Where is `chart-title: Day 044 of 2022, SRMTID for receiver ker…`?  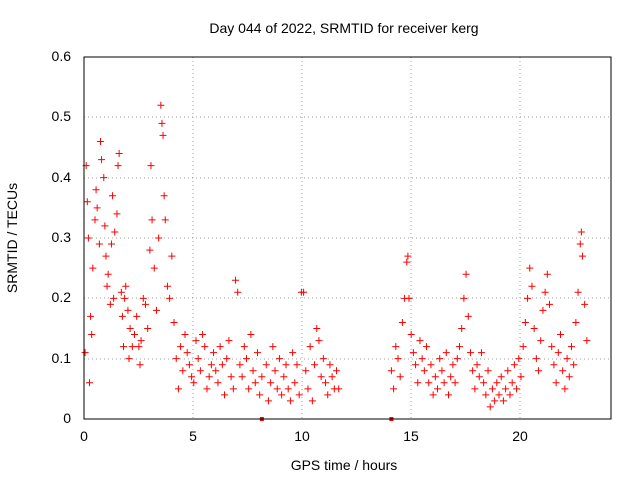 chart-title: Day 044 of 2022, SRMTID for receiver ker… is located at coordinates (343, 28).